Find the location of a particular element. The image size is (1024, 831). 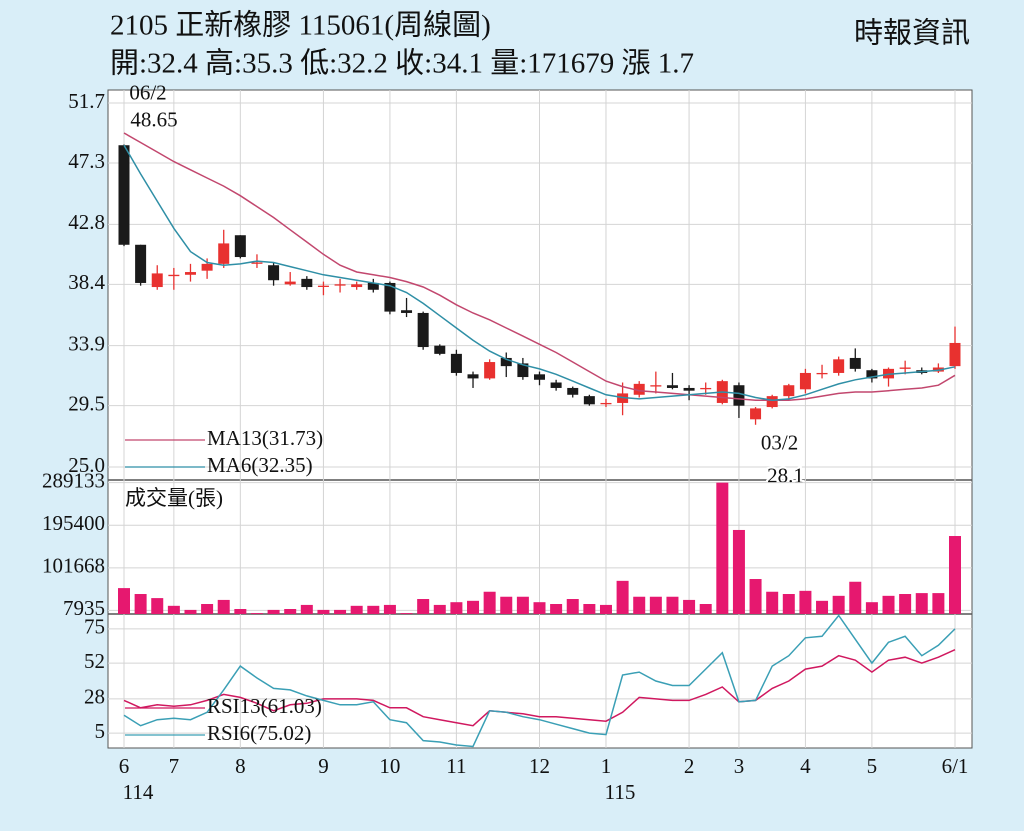

panel-title: 成交量(張) is located at coordinates (174, 498).